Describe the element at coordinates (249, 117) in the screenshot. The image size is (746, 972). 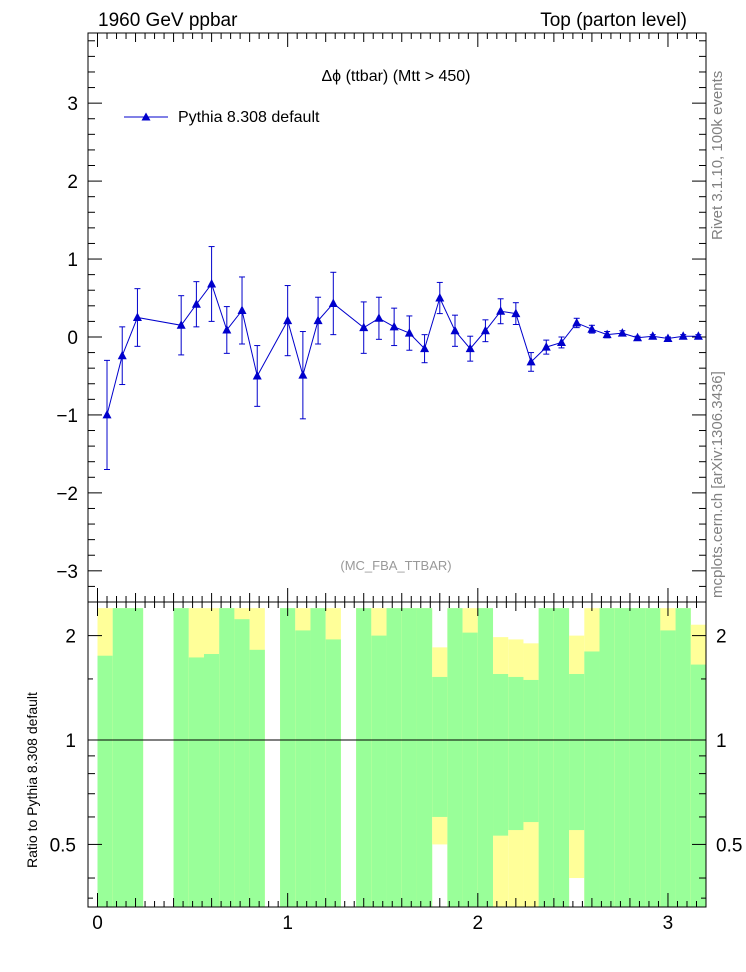
I see `legend-label: Pythia 8.308 default` at that location.